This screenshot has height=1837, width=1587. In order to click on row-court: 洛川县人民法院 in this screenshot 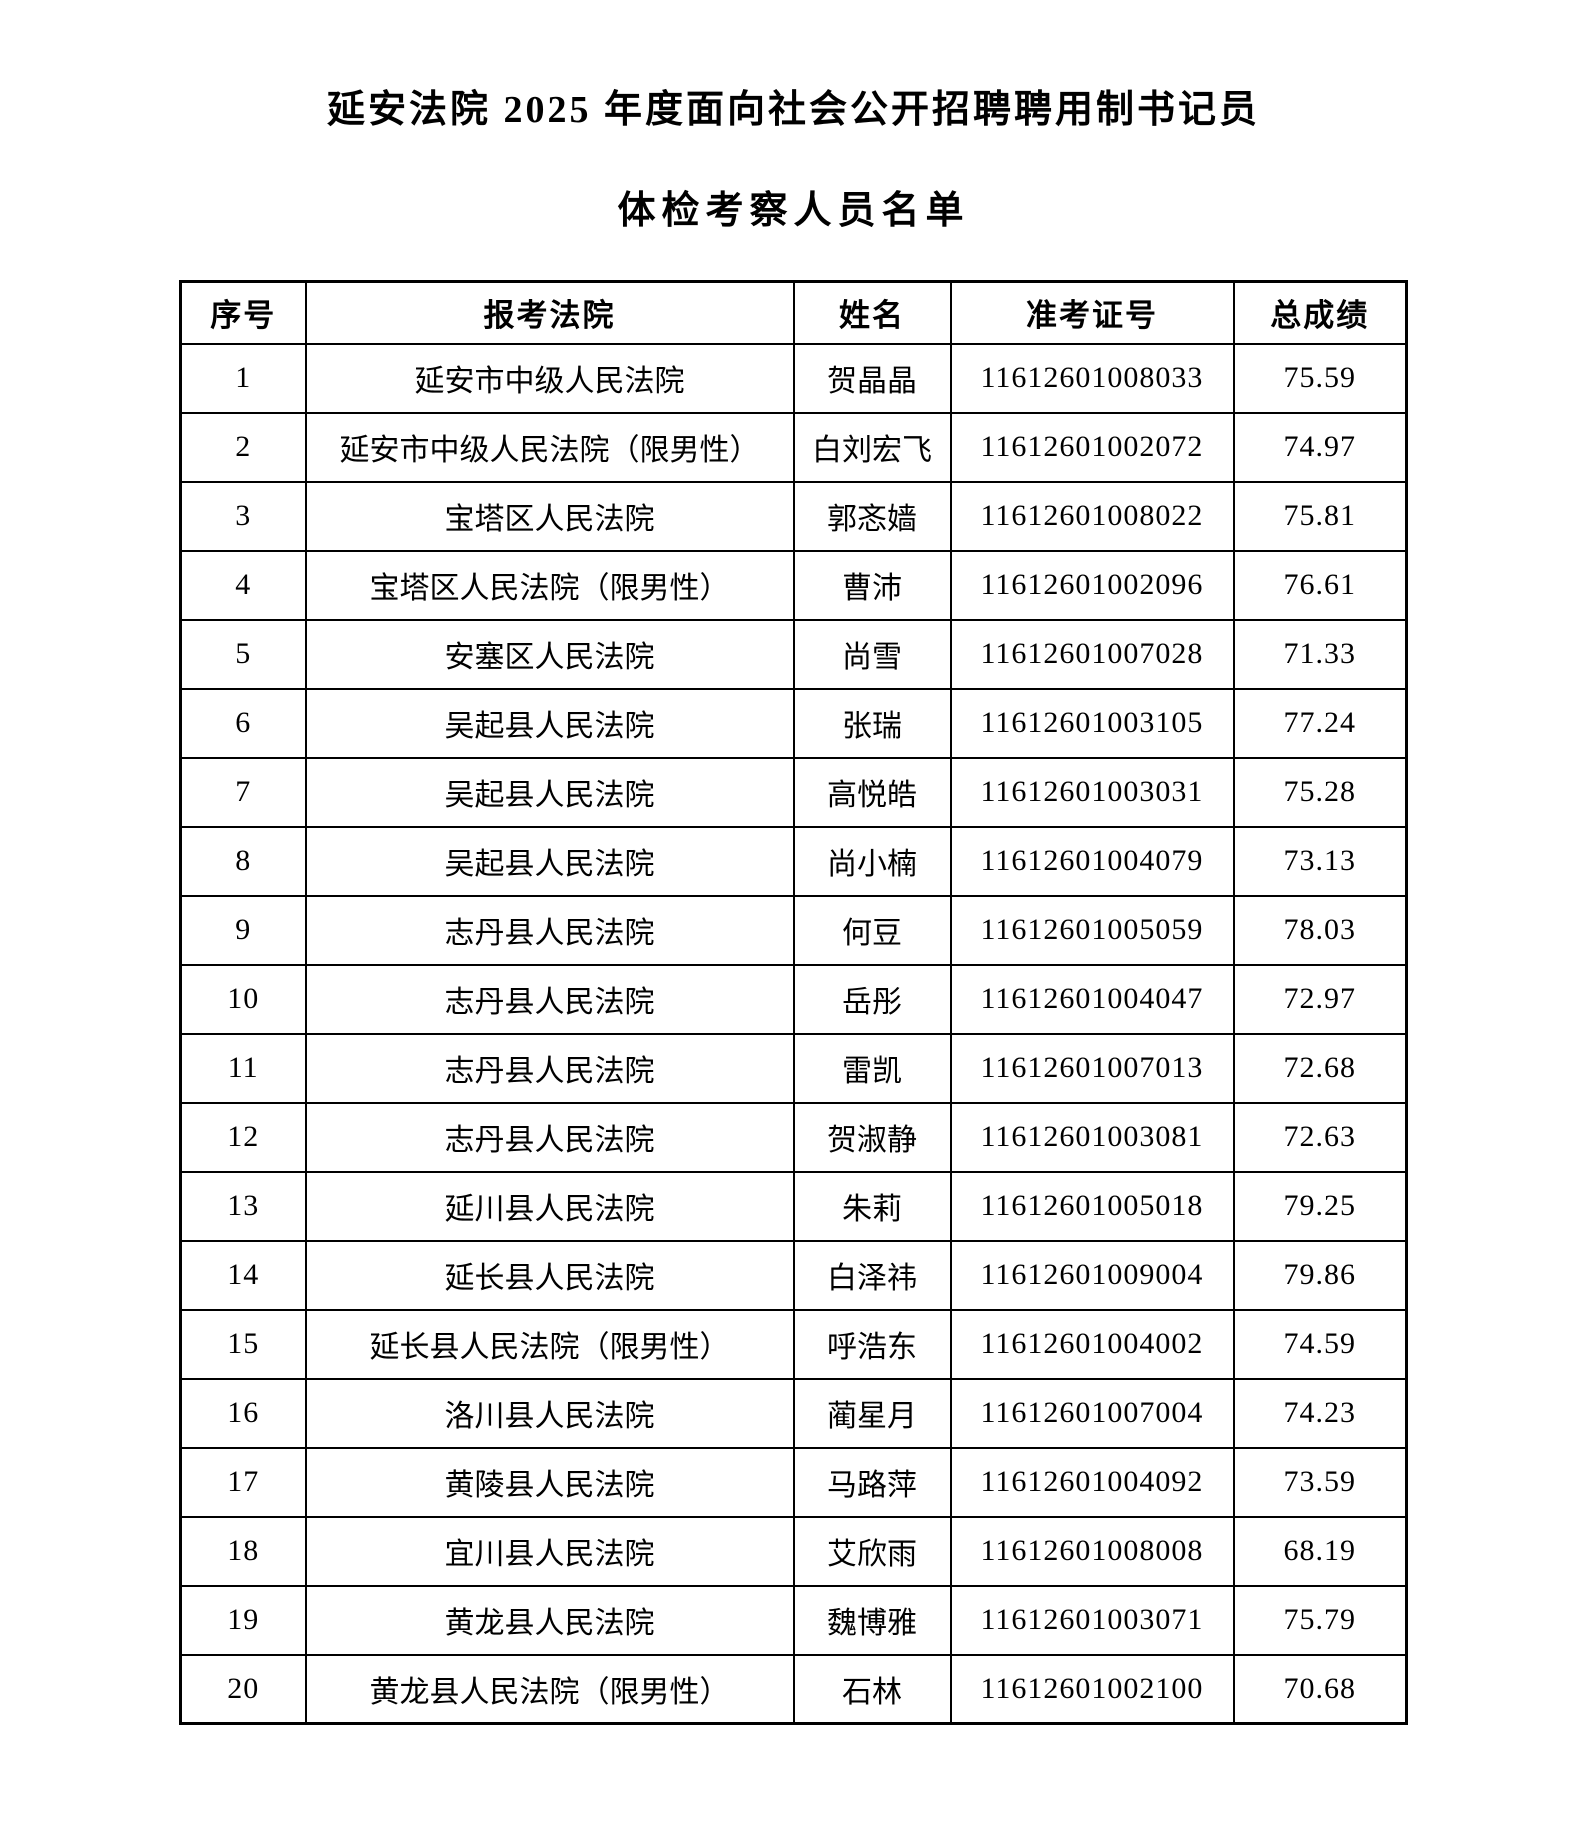, I will do `click(549, 1413)`.